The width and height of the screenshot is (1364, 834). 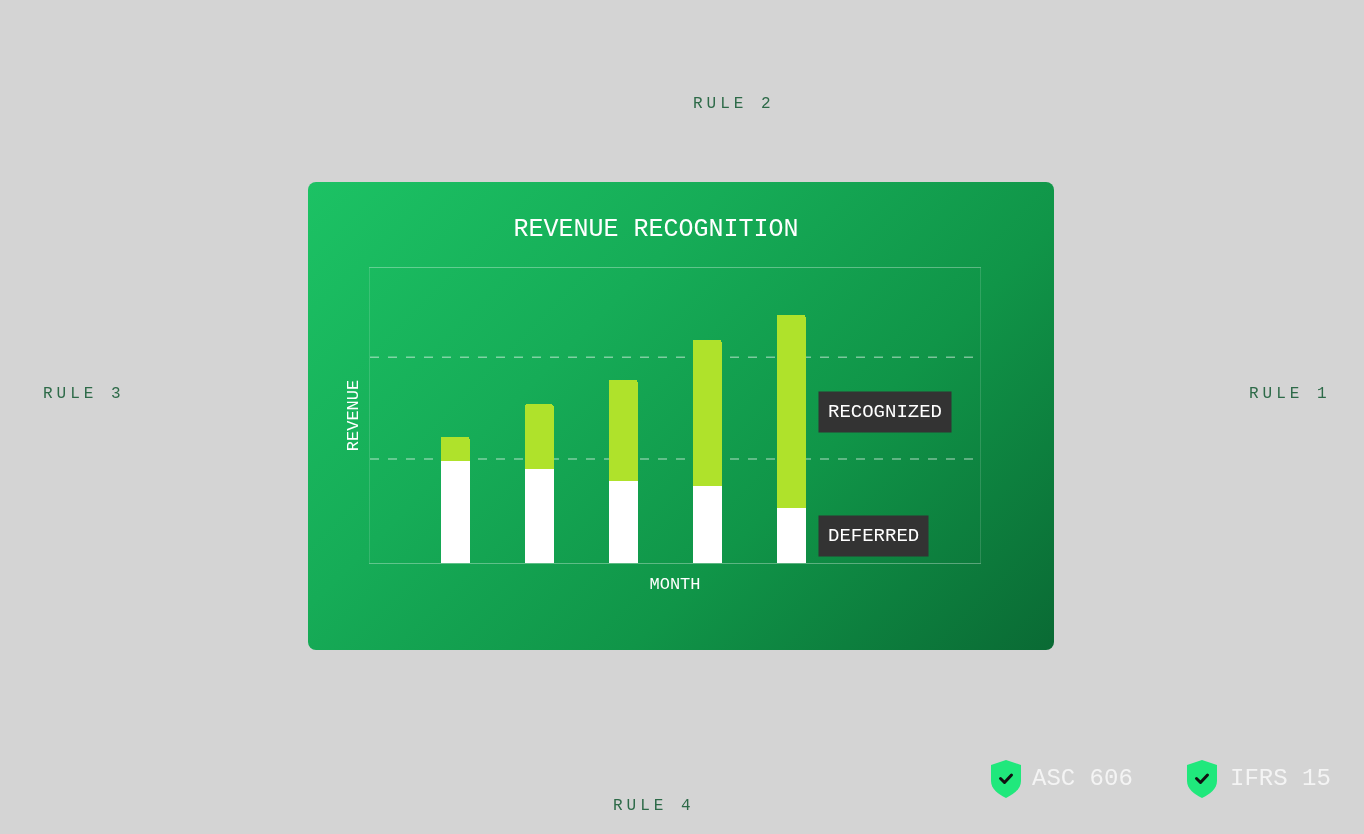 What do you see at coordinates (654, 806) in the screenshot?
I see `text: RULE 4` at bounding box center [654, 806].